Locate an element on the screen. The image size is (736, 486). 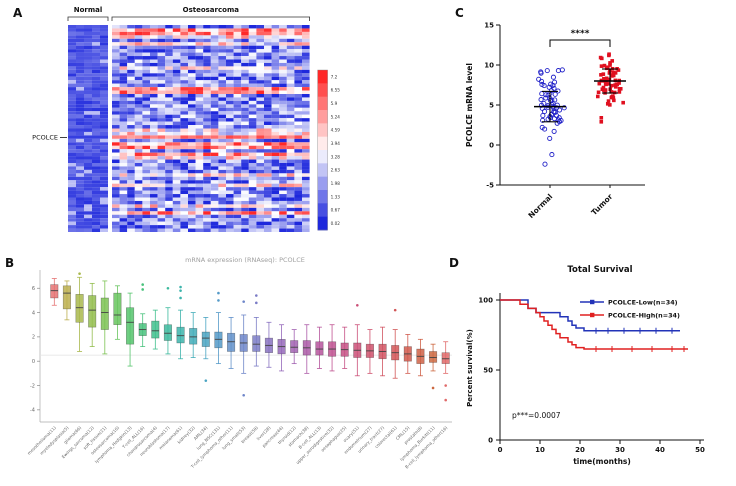
boxplot-title: mRNA expression (RNAseq): PCOLCE is located at coordinates (245, 260).